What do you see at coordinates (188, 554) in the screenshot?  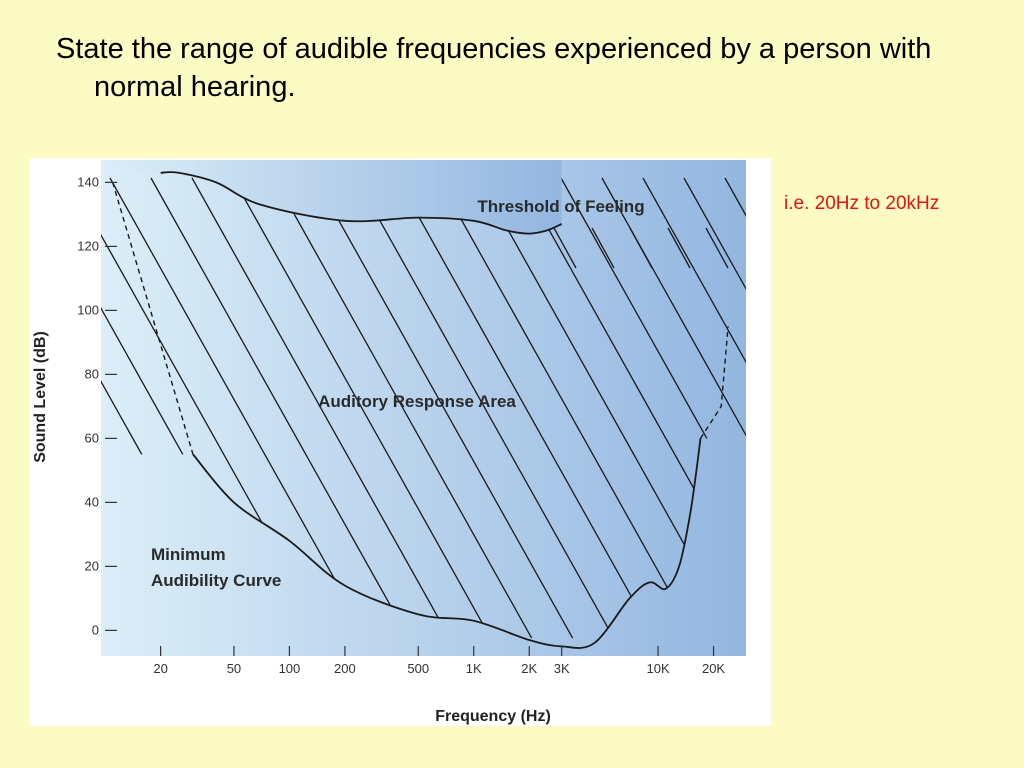 I see `min-curve-label-line1: Minimum` at bounding box center [188, 554].